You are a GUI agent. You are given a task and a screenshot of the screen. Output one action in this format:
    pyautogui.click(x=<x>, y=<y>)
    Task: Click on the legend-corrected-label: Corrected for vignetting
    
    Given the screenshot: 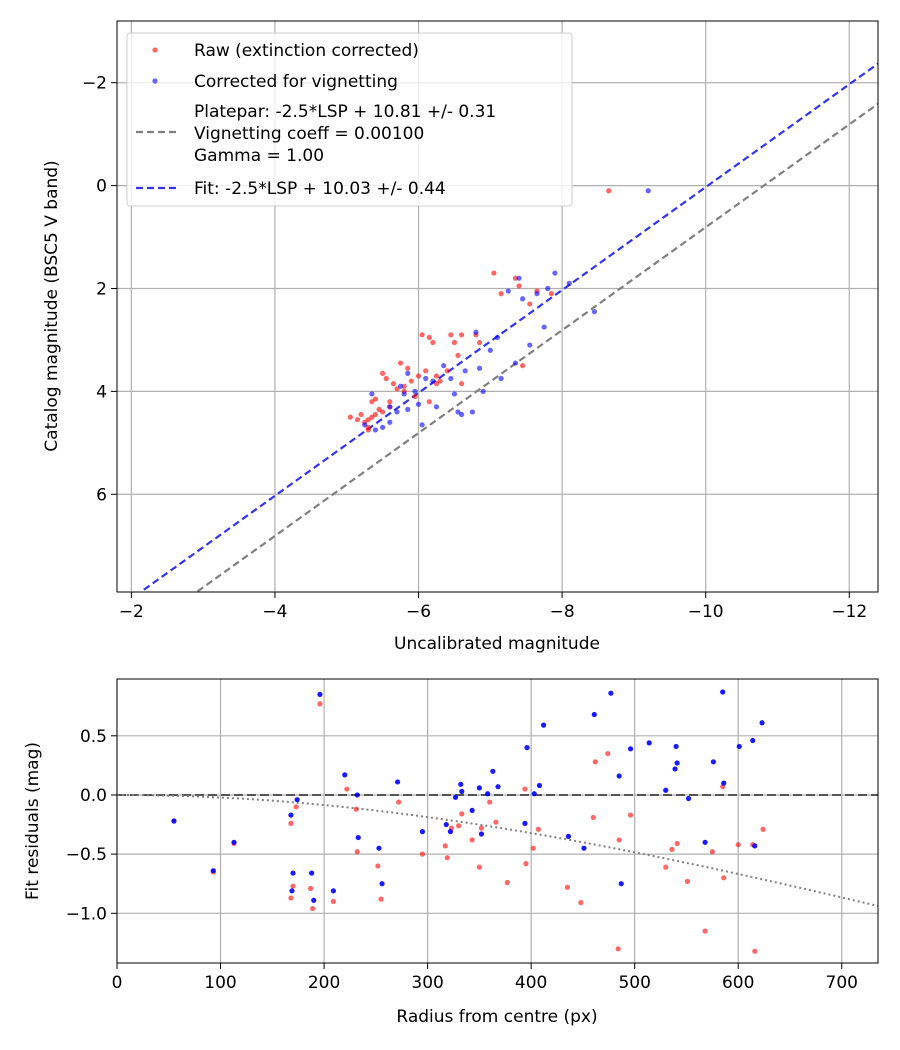 What is the action you would take?
    pyautogui.click(x=296, y=82)
    